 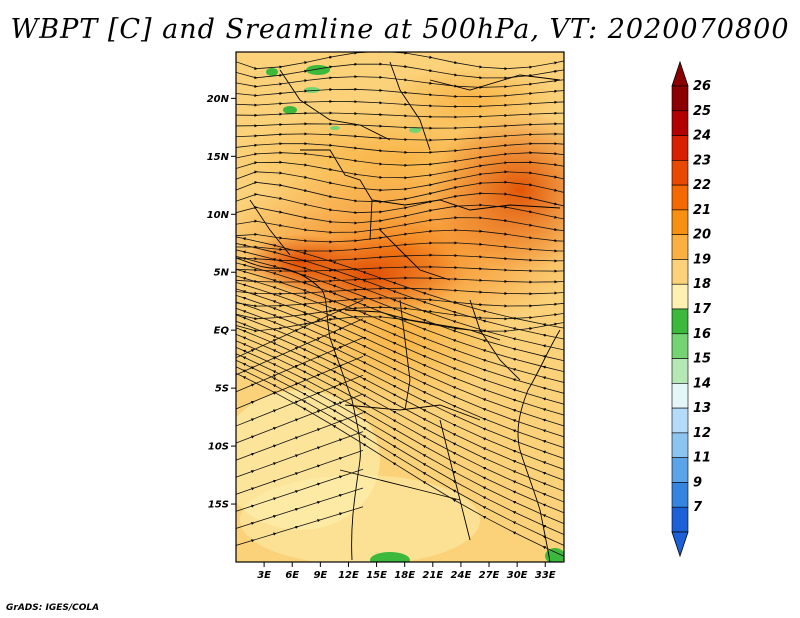 What do you see at coordinates (702, 86) in the screenshot?
I see `colorbar-label: 26` at bounding box center [702, 86].